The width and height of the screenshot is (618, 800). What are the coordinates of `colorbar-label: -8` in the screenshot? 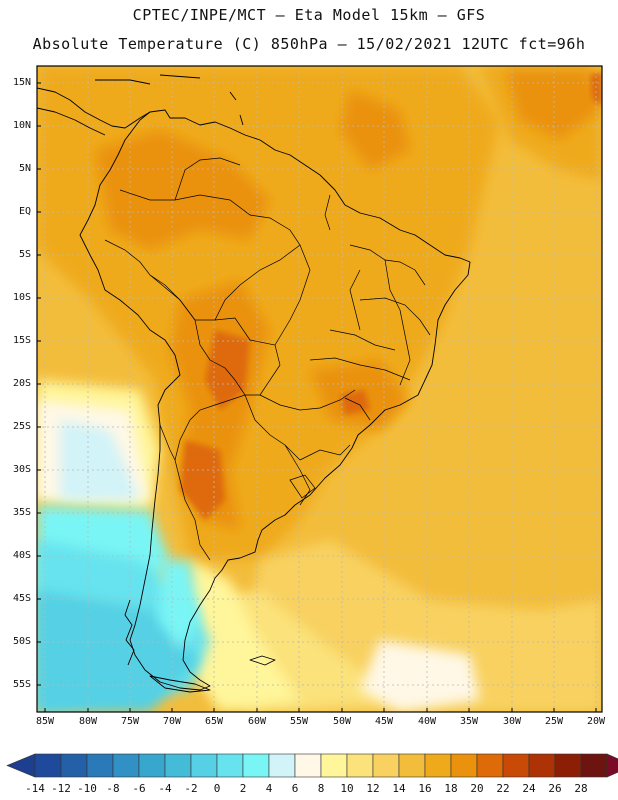 It's located at (113, 788).